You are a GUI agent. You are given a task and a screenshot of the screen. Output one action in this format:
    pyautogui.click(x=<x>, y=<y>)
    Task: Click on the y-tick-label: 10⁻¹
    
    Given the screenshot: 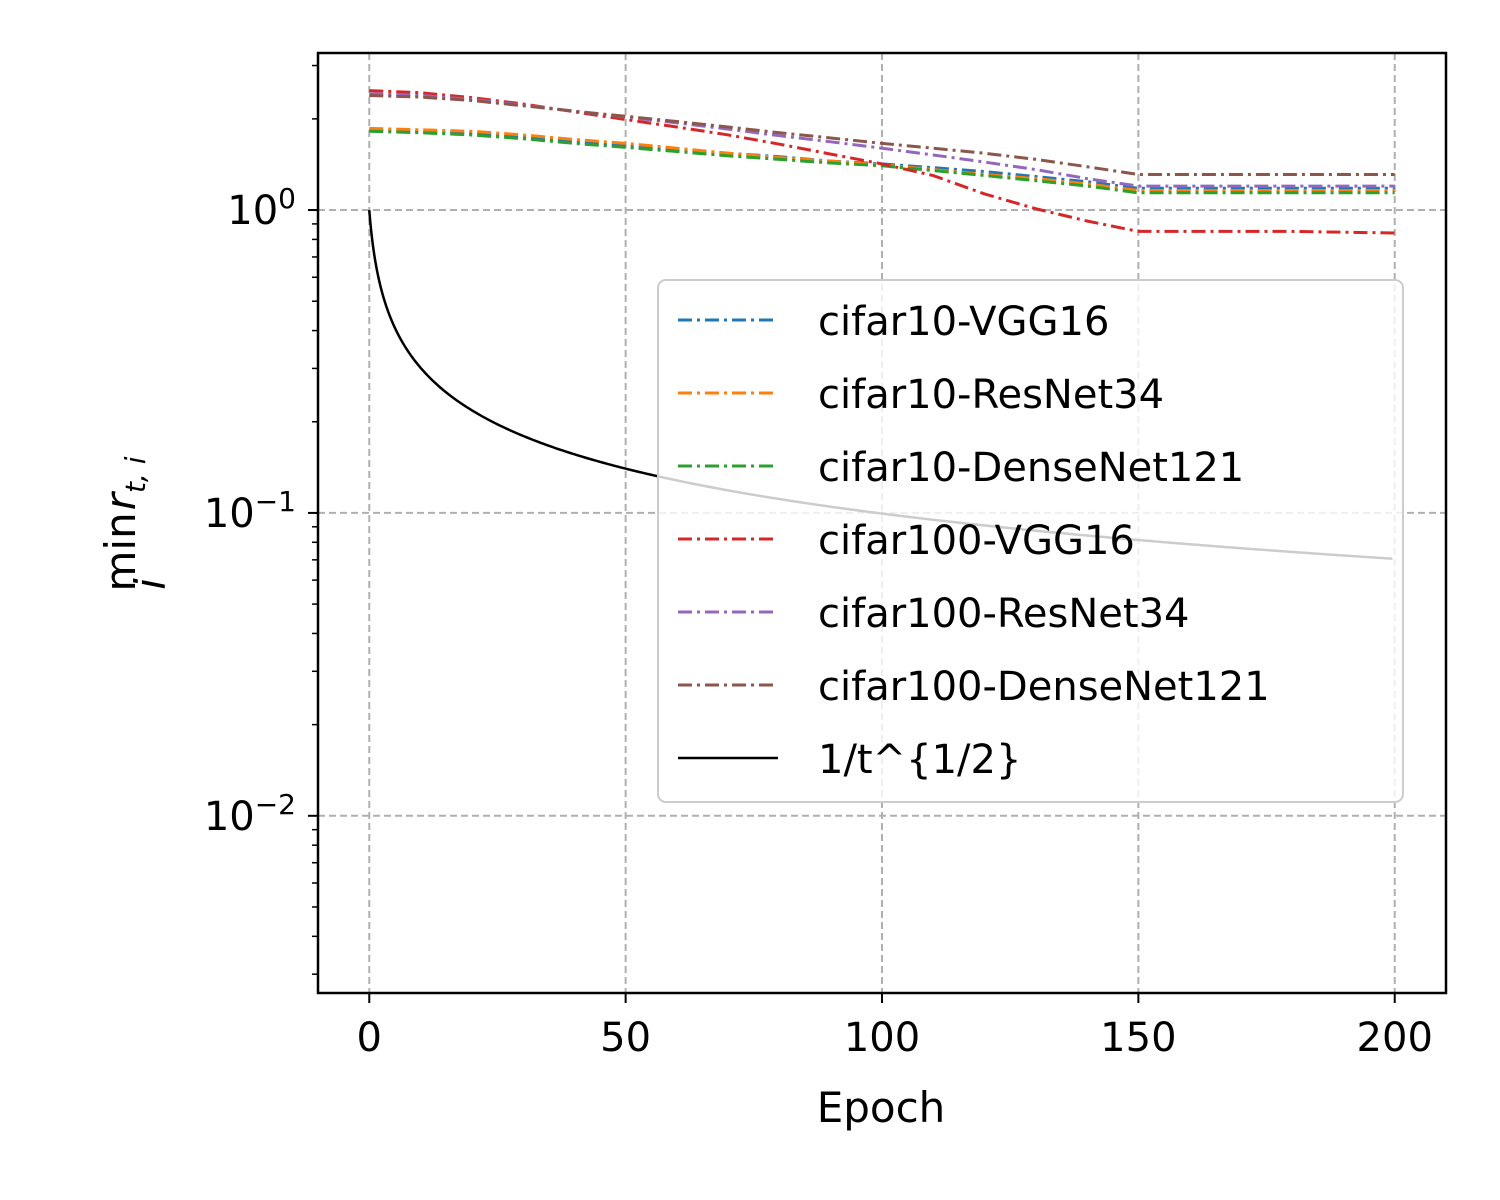 What is the action you would take?
    pyautogui.click(x=250, y=511)
    